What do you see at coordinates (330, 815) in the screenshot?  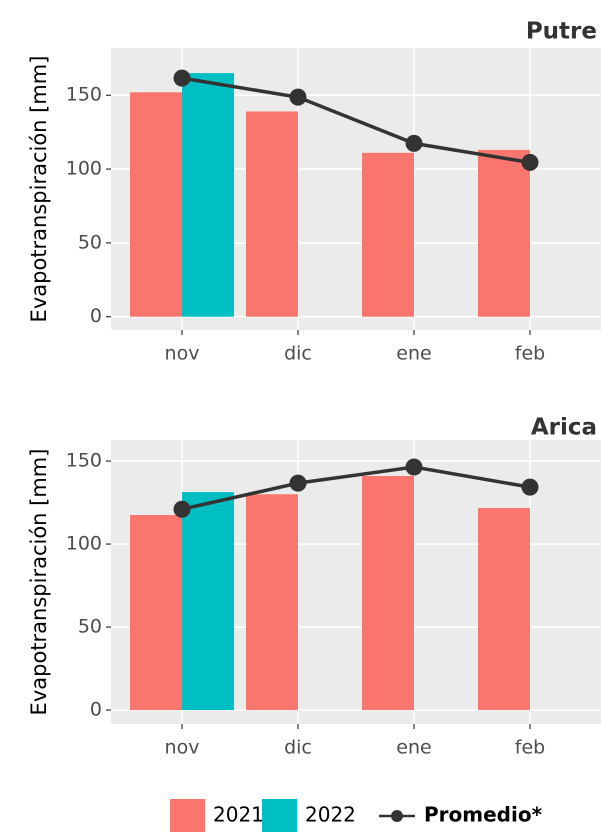 I see `legend-label: 2022` at bounding box center [330, 815].